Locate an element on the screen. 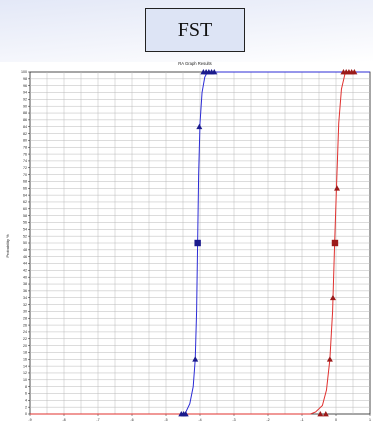 The image size is (373, 424). y-tick-label: 18 is located at coordinates (25, 353).